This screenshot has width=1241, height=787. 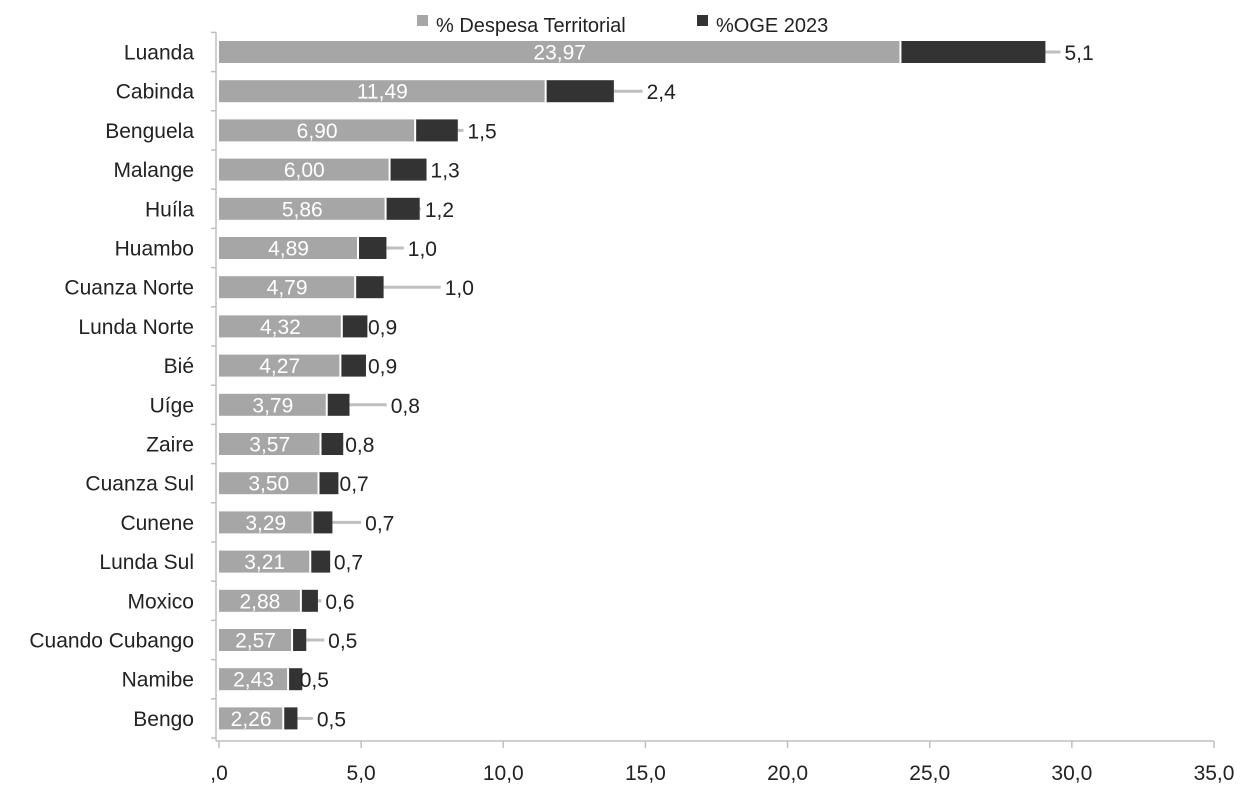 What do you see at coordinates (290, 718) in the screenshot?
I see `bar-oge-bengo` at bounding box center [290, 718].